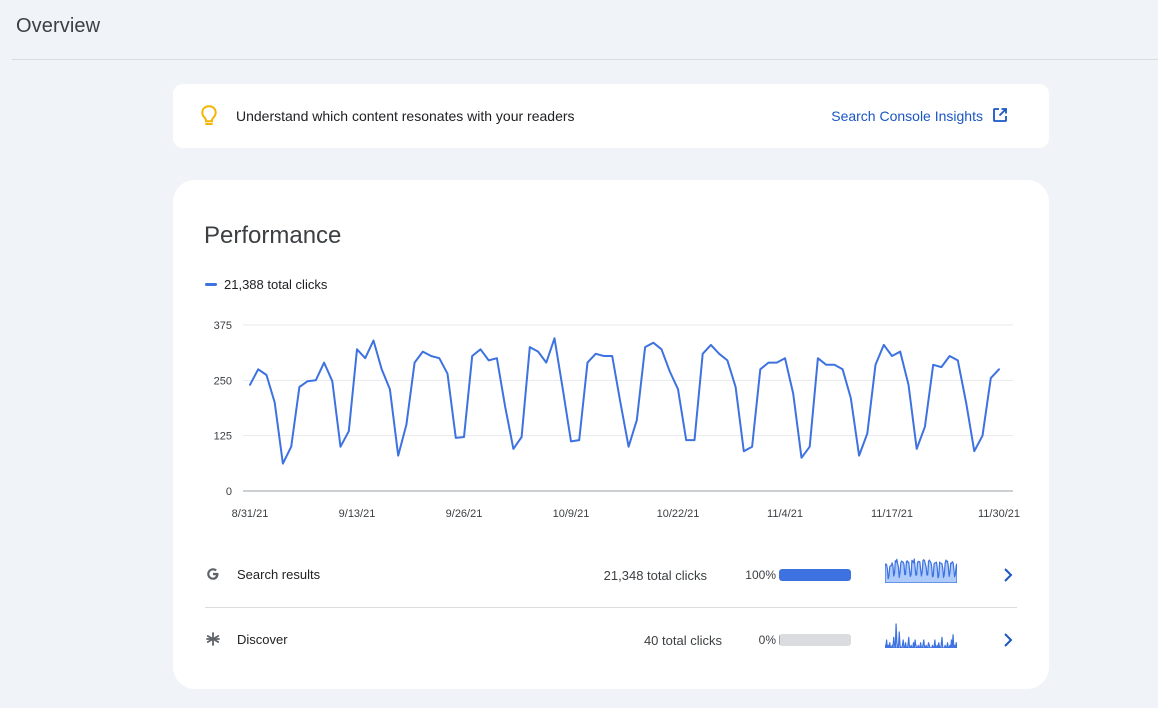 The image size is (1158, 708). What do you see at coordinates (223, 437) in the screenshot?
I see `y-tick-label: 125` at bounding box center [223, 437].